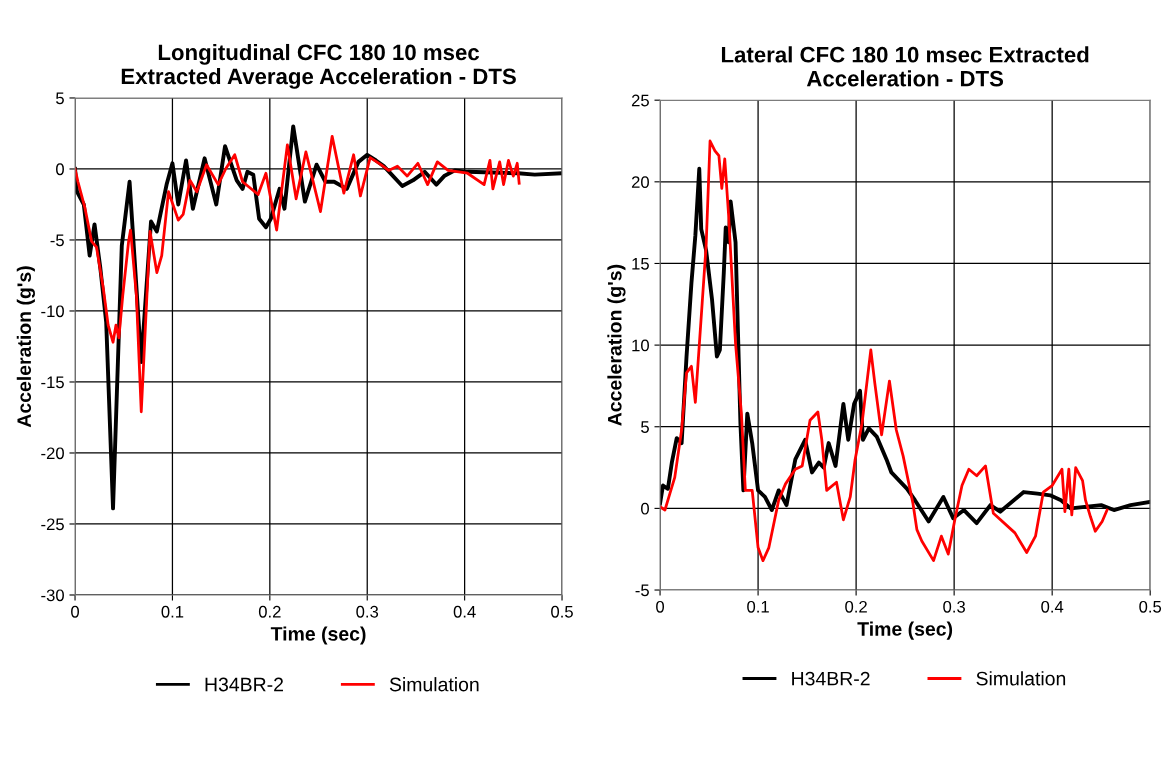 This screenshot has height=763, width=1167. I want to click on y-tick-label: -15, so click(52, 382).